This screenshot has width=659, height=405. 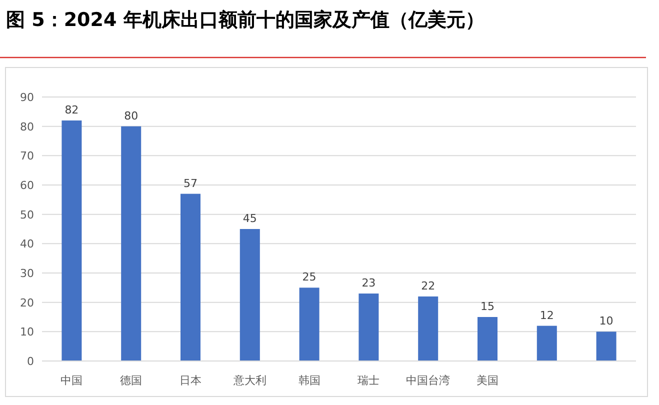 What do you see at coordinates (369, 380) in the screenshot?
I see `x-tick-label: 瑞士` at bounding box center [369, 380].